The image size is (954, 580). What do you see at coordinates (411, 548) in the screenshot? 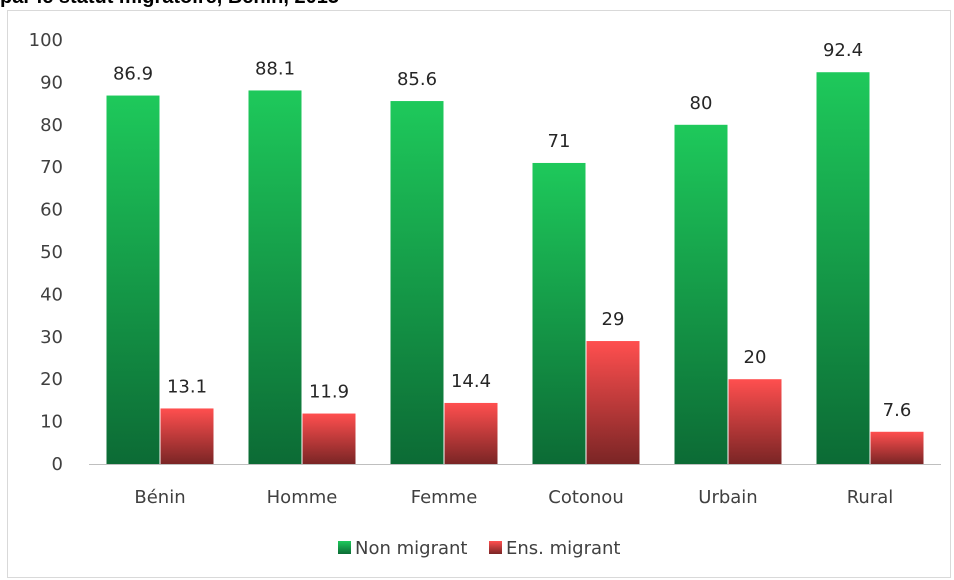
I see `legend-item-non-migrant: Non migrant` at bounding box center [411, 548].